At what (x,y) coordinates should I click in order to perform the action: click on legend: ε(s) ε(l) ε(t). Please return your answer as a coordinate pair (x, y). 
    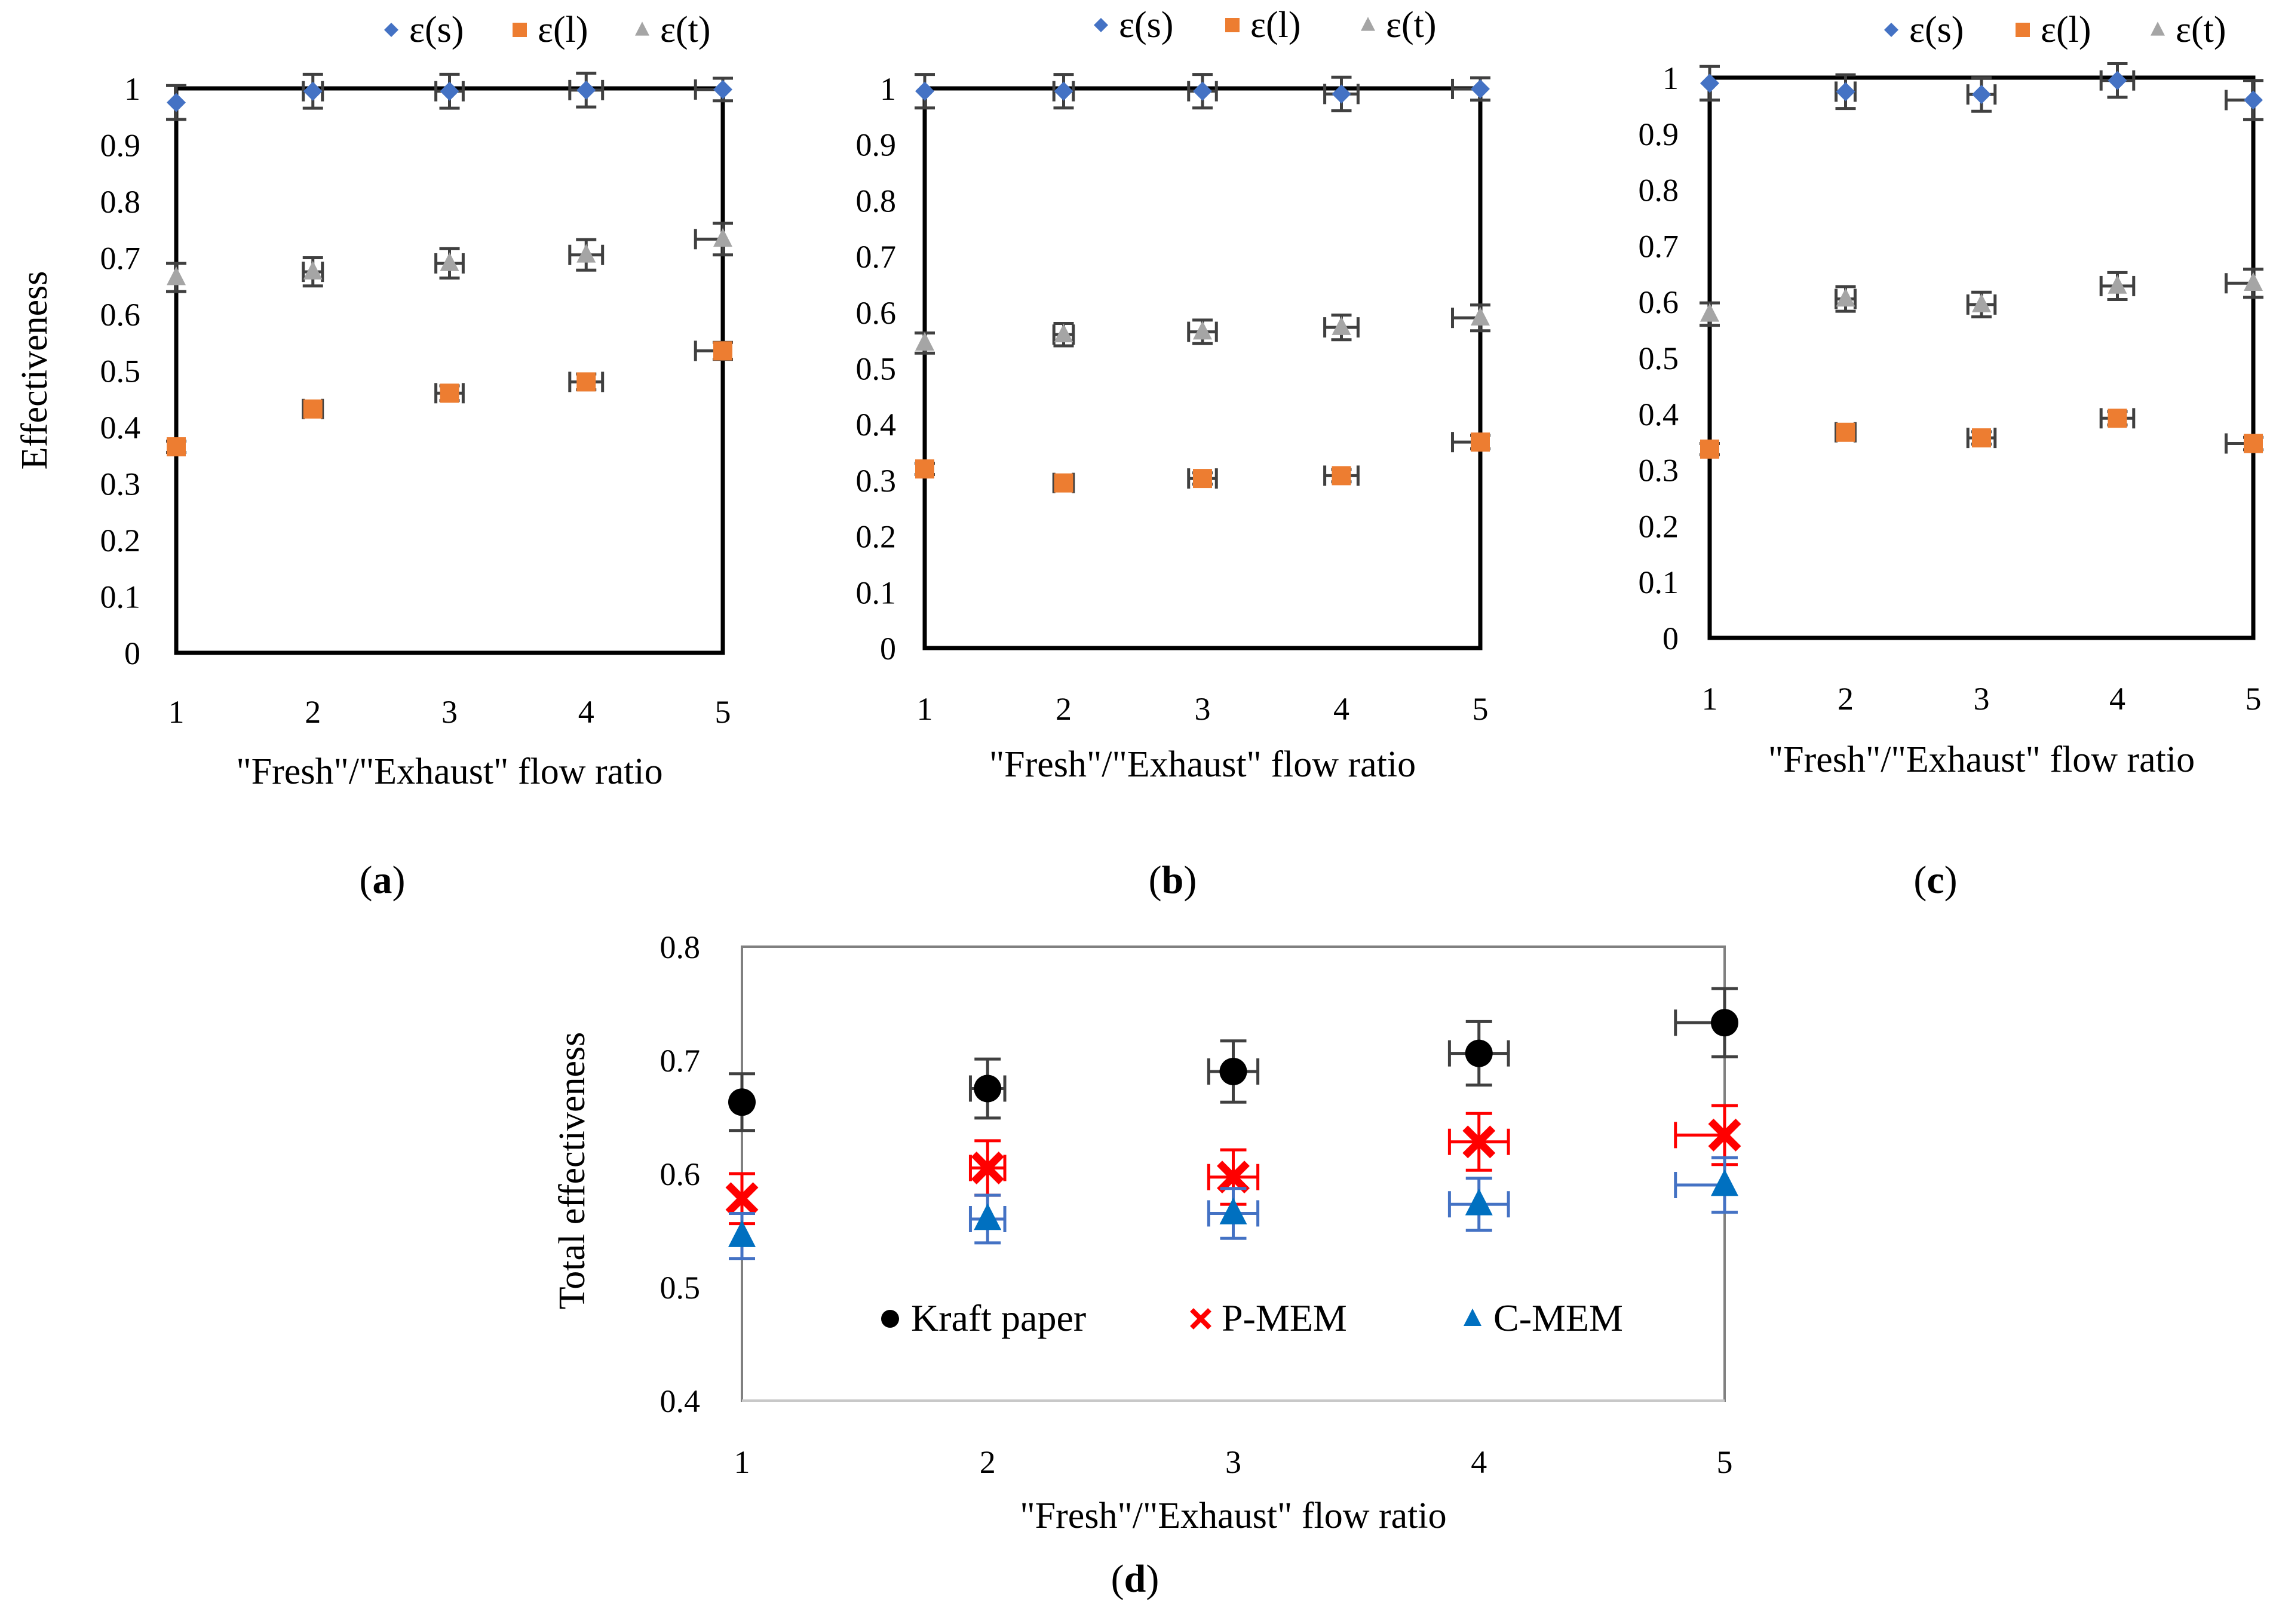
    Looking at the image, I should click on (547, 30).